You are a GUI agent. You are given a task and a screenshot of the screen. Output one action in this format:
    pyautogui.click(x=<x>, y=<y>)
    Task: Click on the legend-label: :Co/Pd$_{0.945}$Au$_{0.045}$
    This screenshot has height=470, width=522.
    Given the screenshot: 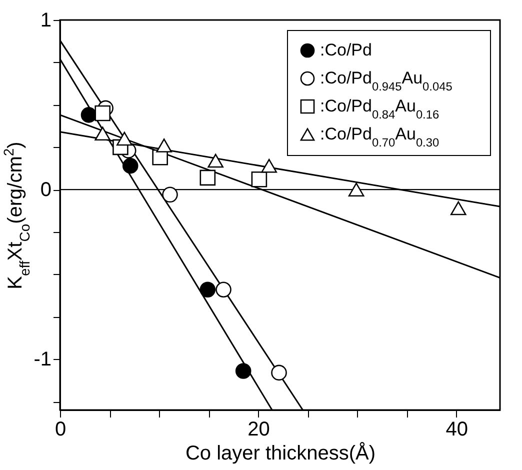 What is the action you would take?
    pyautogui.click(x=386, y=81)
    